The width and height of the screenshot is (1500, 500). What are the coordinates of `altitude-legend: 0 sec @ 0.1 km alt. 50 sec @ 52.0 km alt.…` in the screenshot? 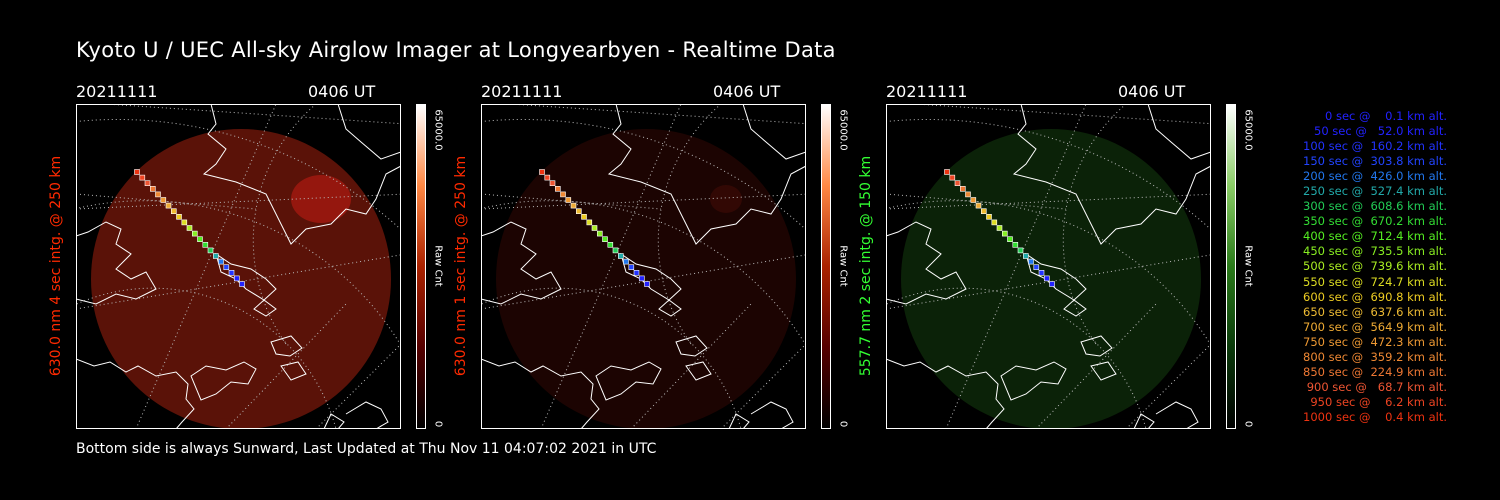 It's located at (1354, 267).